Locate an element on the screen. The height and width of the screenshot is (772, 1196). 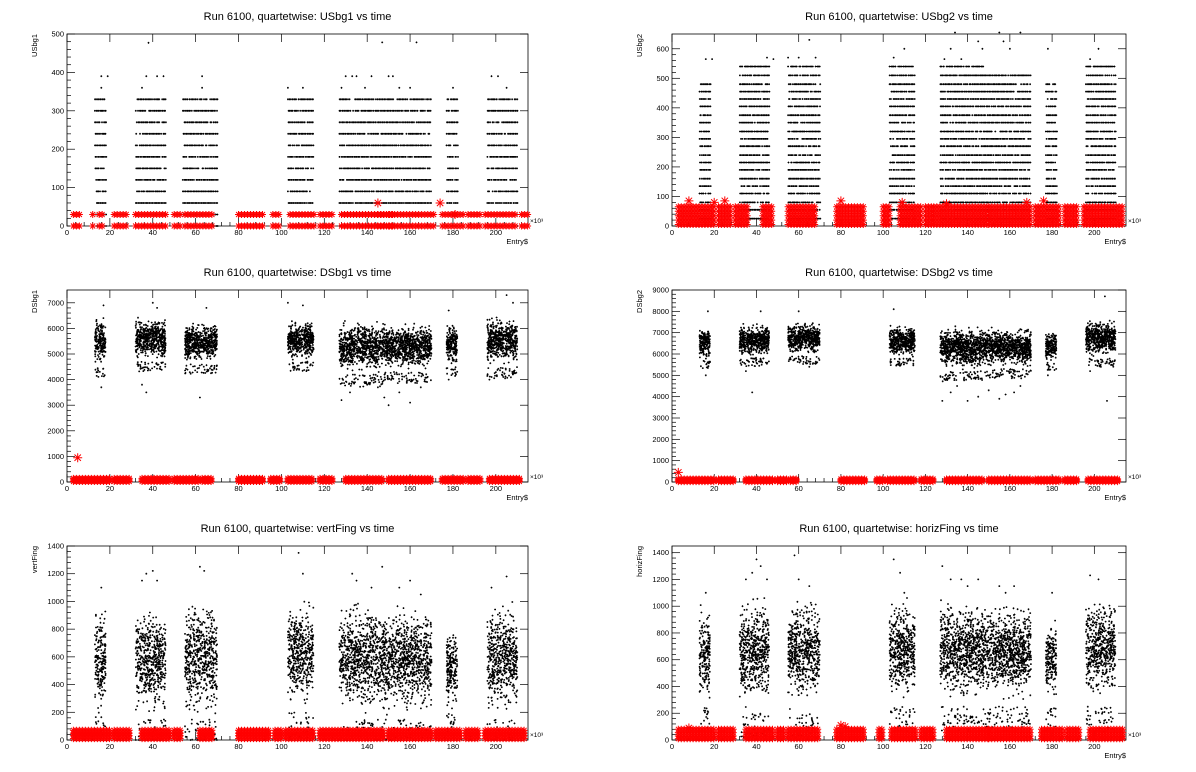
chart-title: Run 6100, quartetwise: DSbg1 vs time is located at coordinates (298, 273).